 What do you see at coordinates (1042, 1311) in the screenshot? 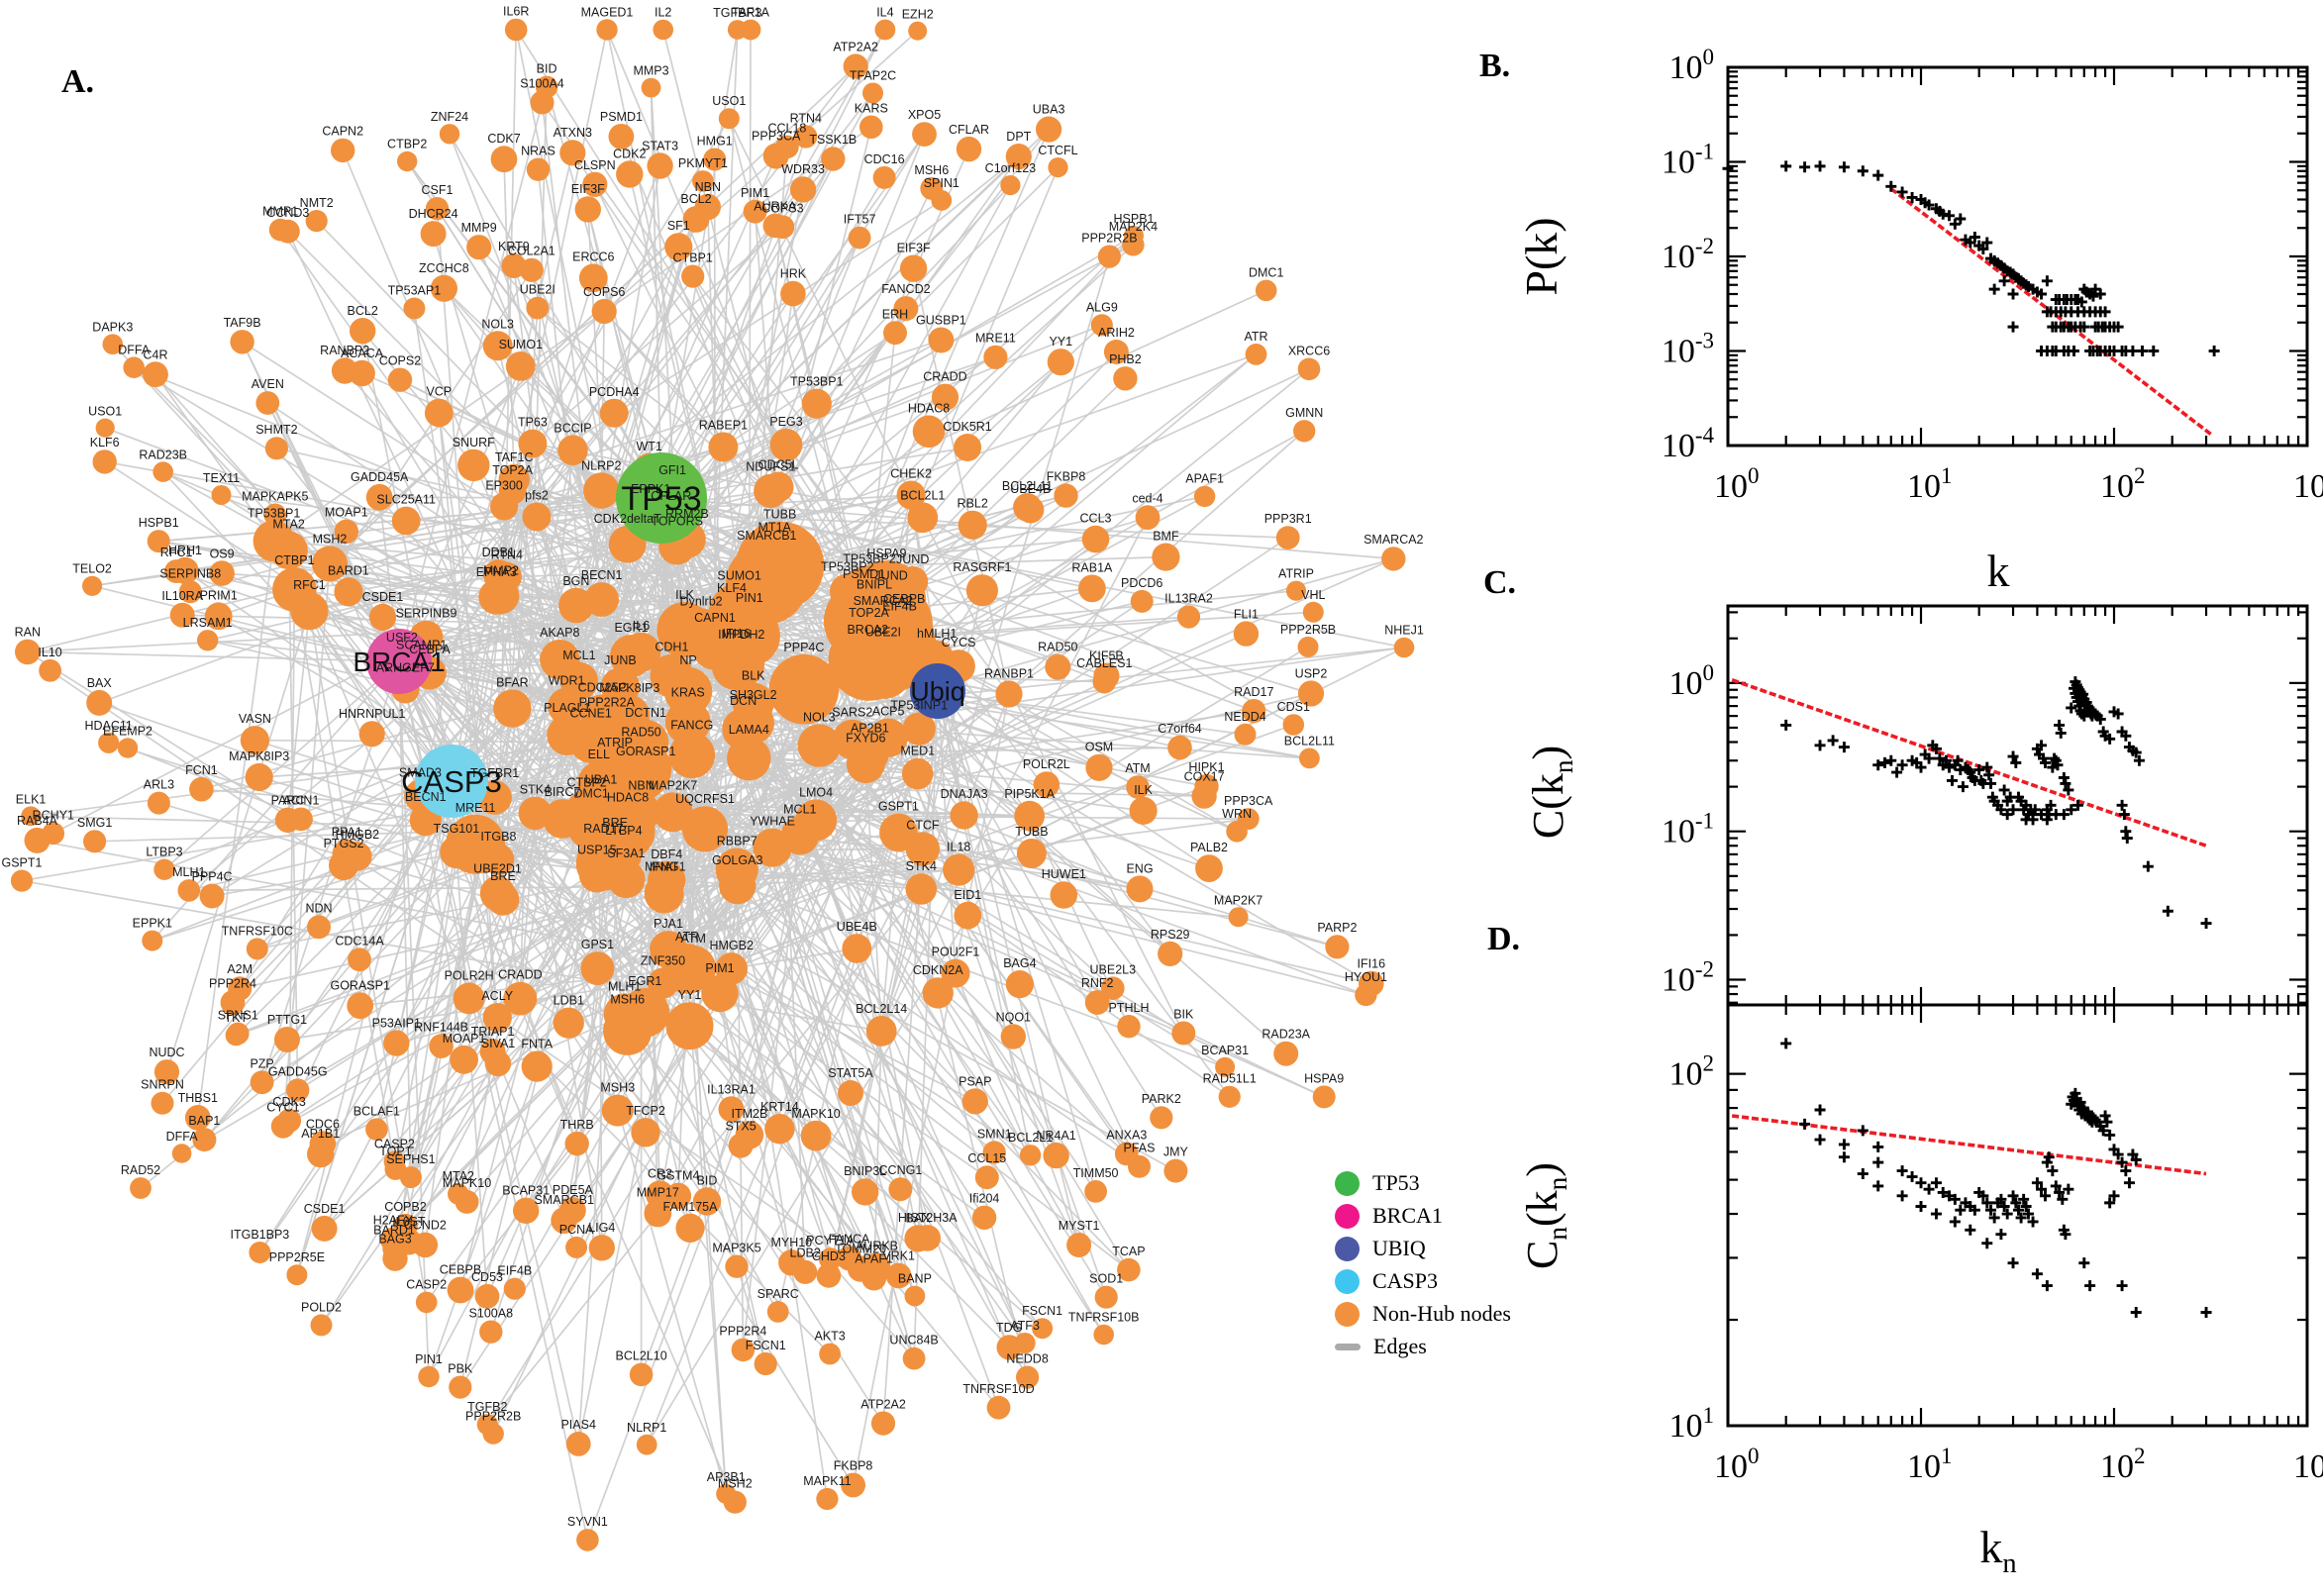
I see `gene-label: FSCN1` at bounding box center [1042, 1311].